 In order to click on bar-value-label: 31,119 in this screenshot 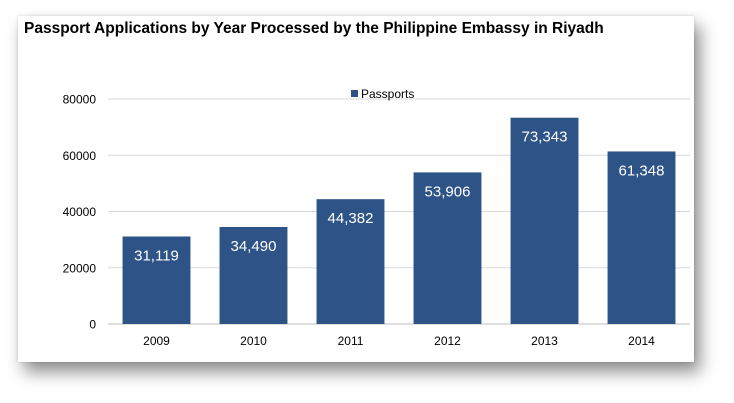, I will do `click(156, 255)`.